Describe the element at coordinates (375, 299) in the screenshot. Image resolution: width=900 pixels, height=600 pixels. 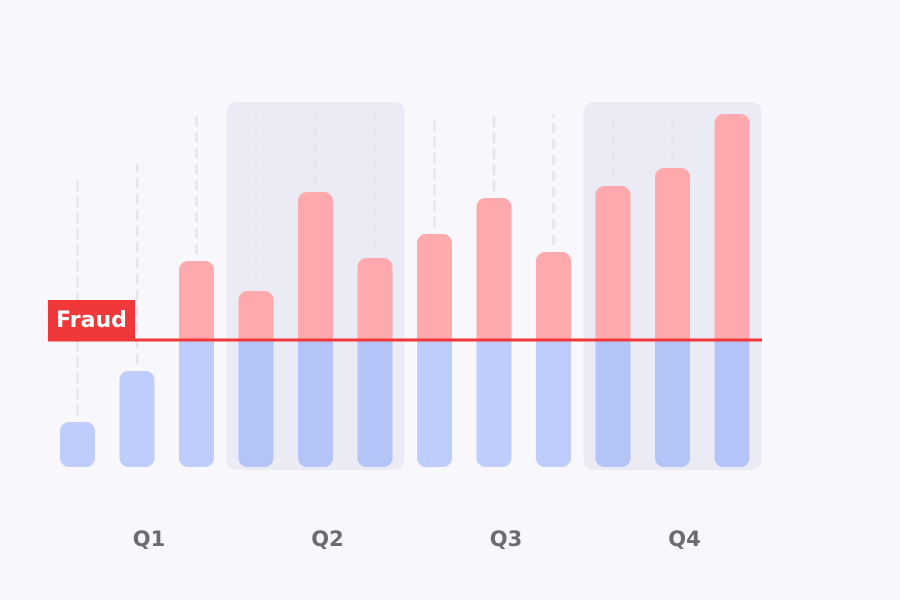
I see `bar-6-above-threshold` at that location.